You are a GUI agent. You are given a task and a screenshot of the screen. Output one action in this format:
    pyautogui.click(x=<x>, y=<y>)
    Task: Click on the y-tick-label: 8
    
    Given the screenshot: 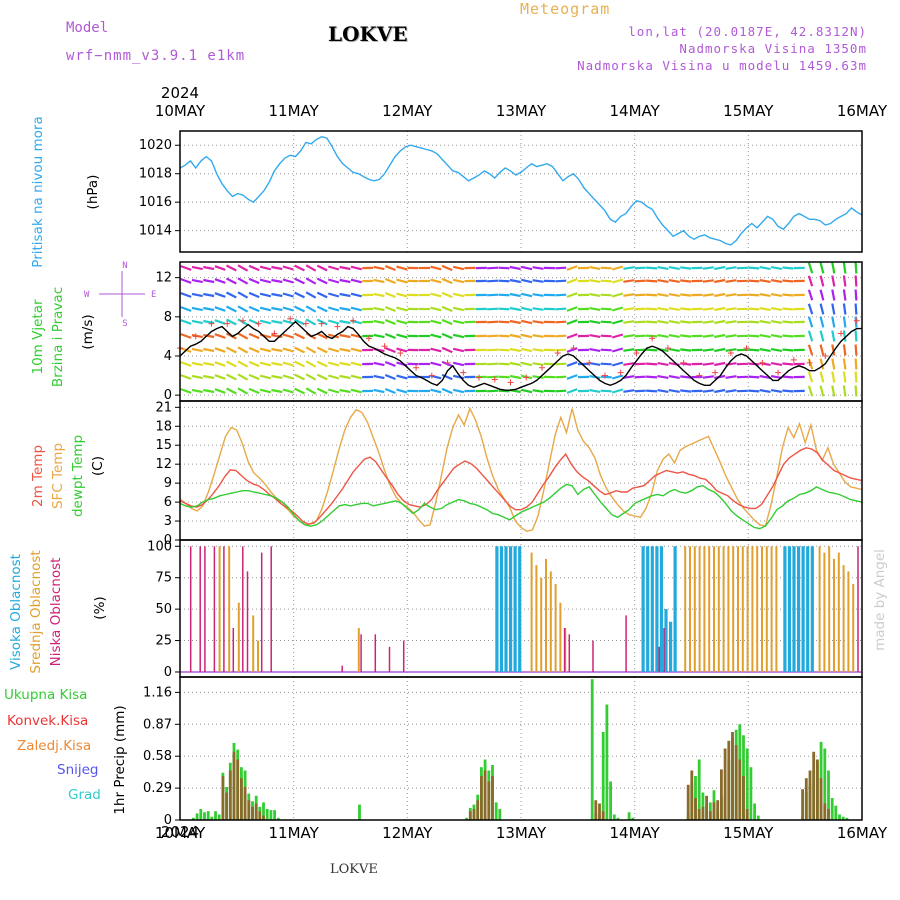 What is the action you would take?
    pyautogui.click(x=168, y=317)
    